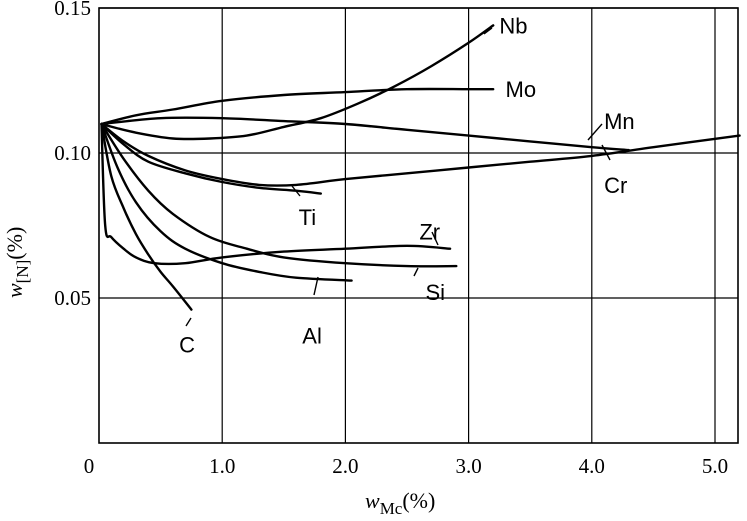  I want to click on curve-zr, so click(276, 194).